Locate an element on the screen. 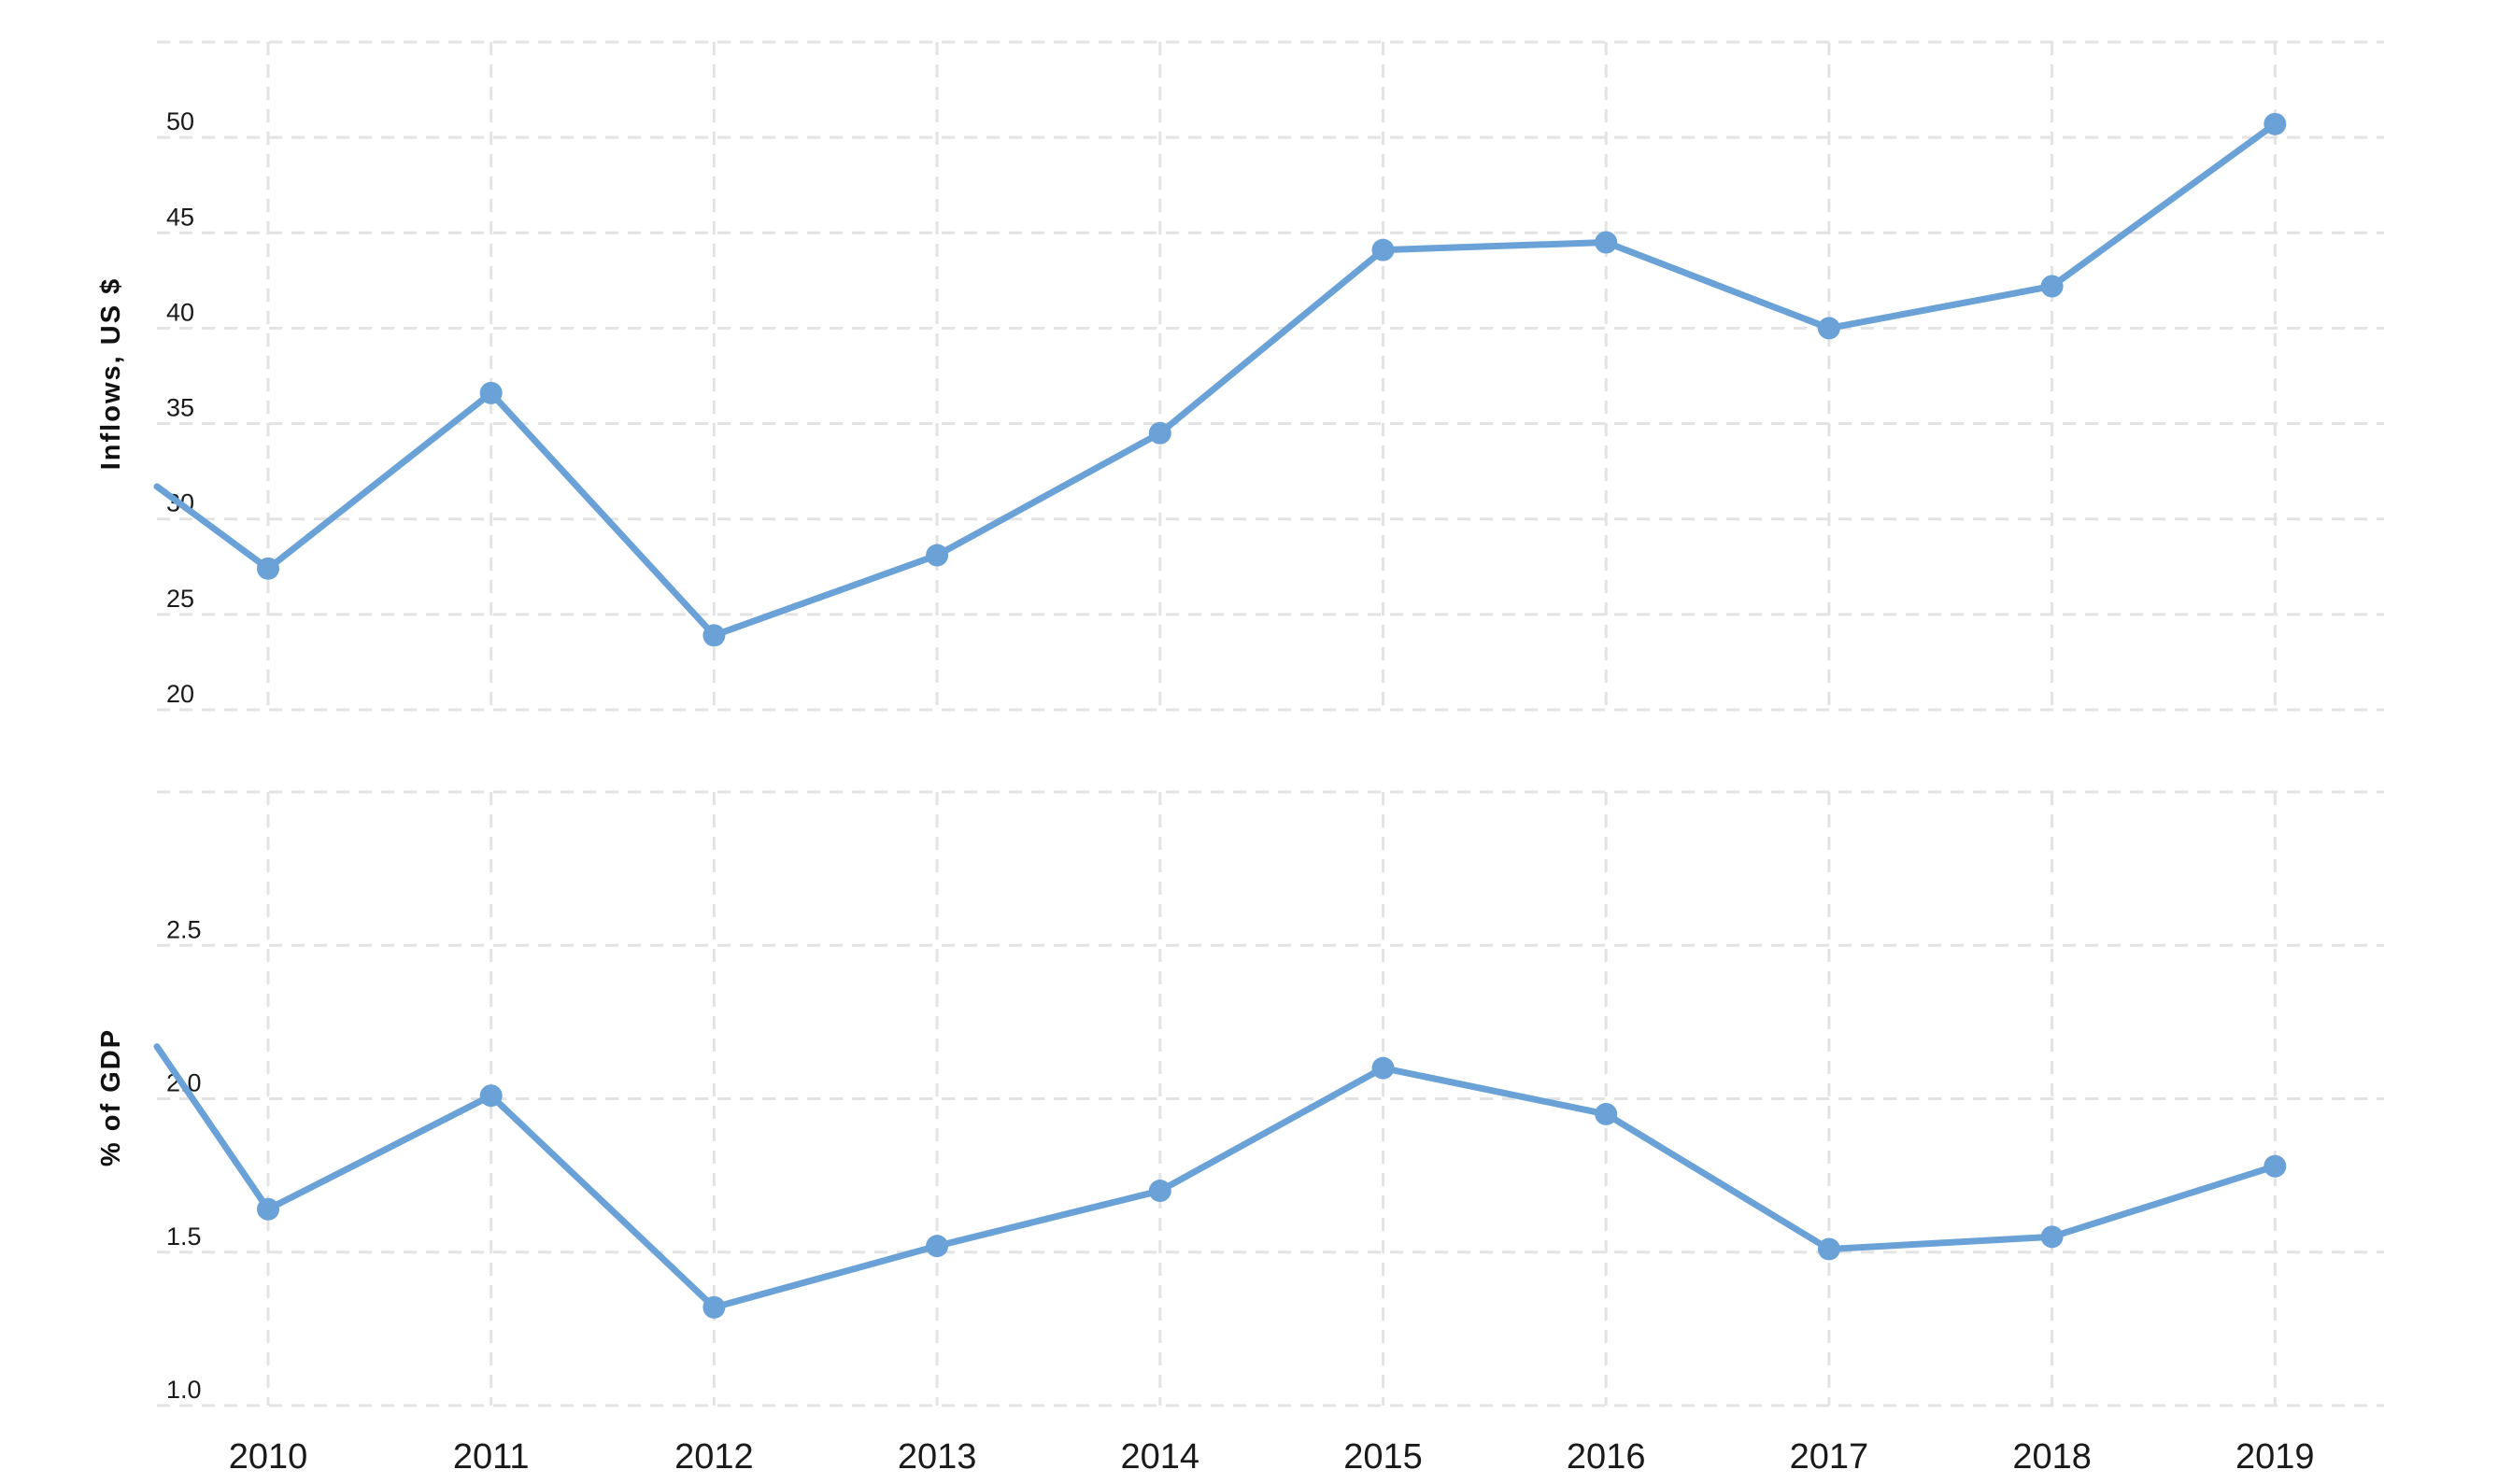  x-tick-label: 2017 is located at coordinates (1830, 1457).